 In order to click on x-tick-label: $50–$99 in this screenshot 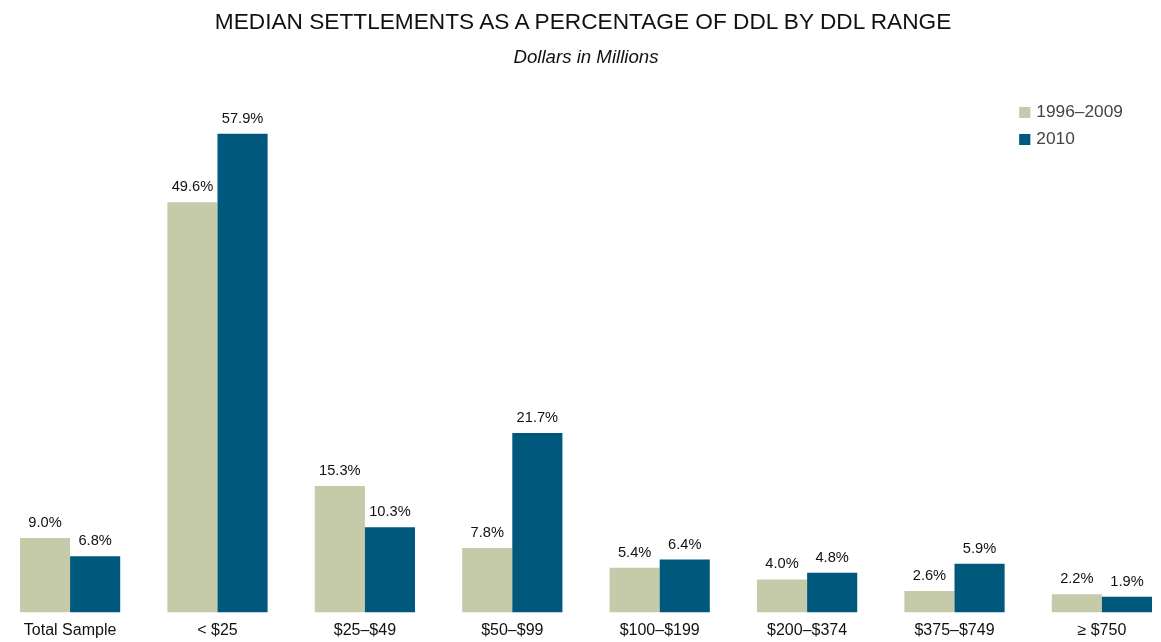, I will do `click(512, 629)`.